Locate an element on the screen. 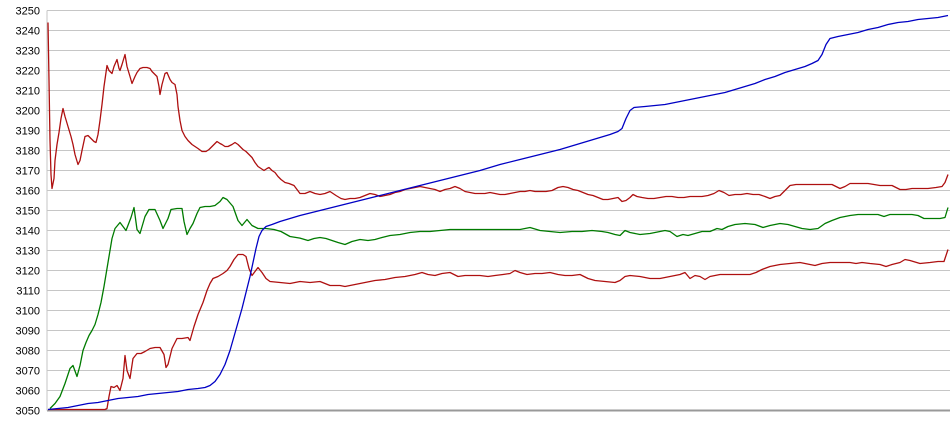  y-axis-label: 3220 is located at coordinates (28, 72).